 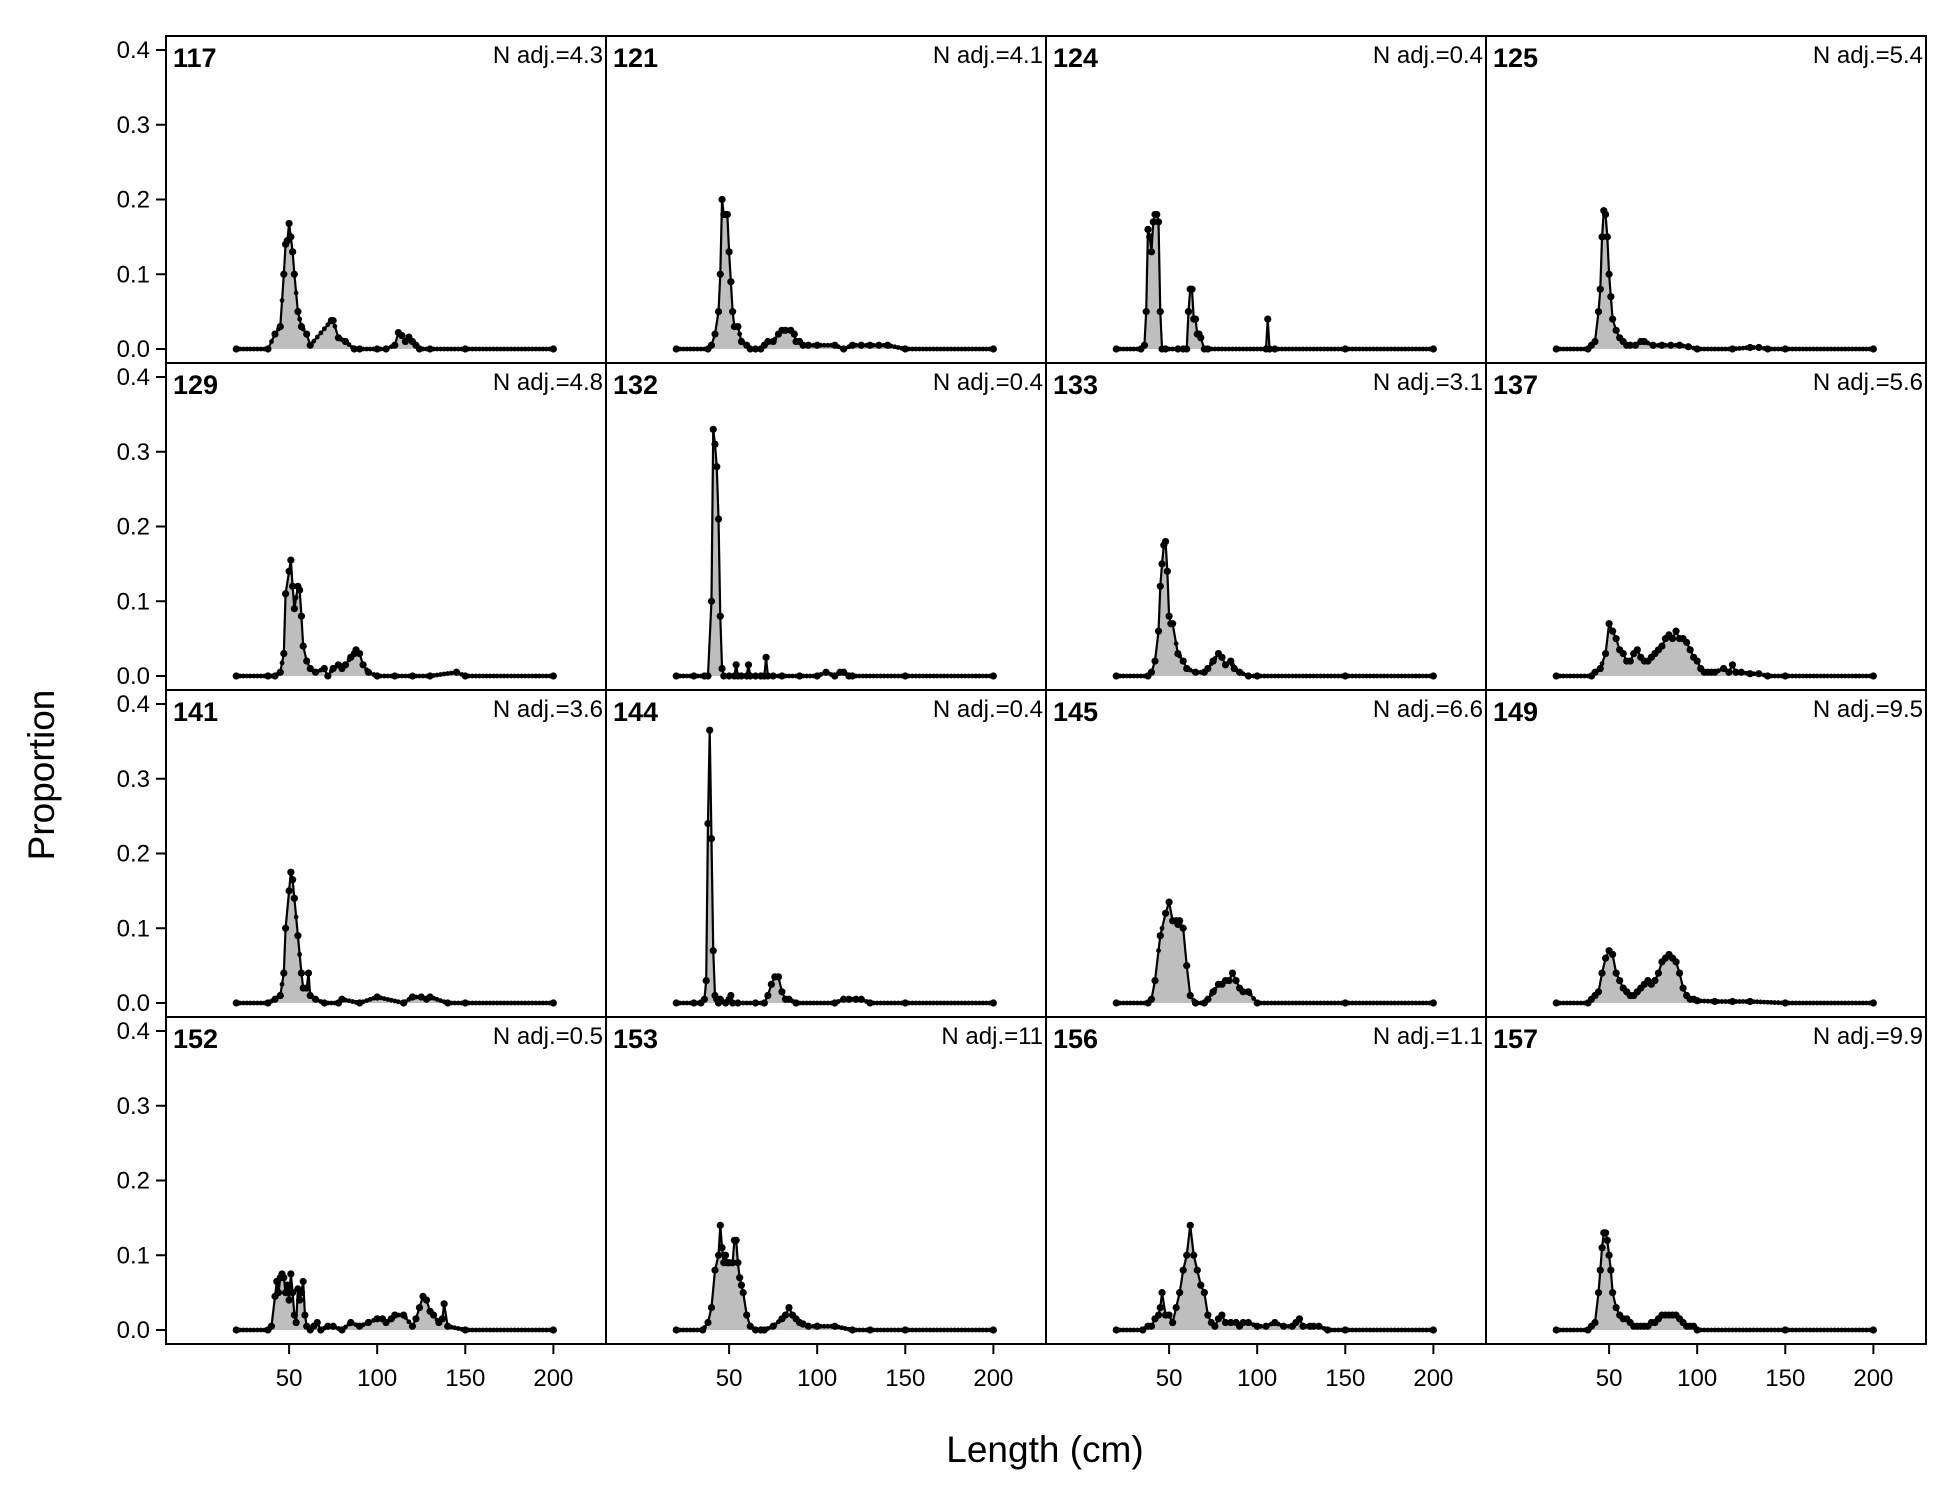 What do you see at coordinates (1515, 1039) in the screenshot?
I see `panel-label: 157` at bounding box center [1515, 1039].